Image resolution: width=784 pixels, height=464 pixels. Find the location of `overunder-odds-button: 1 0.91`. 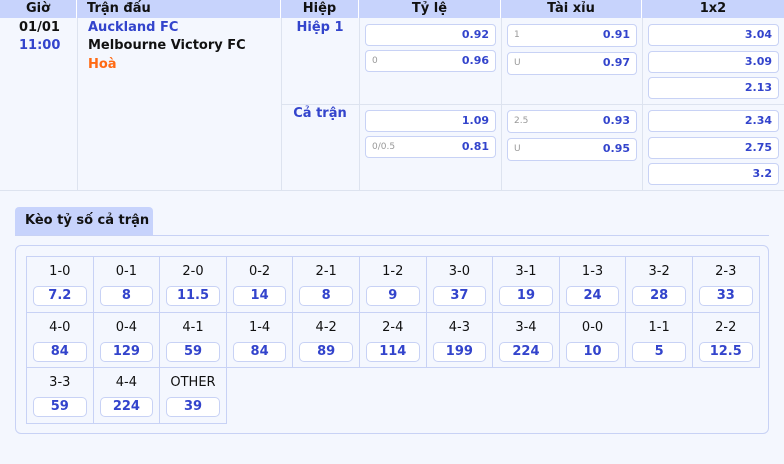

overunder-odds-button: 1 0.91 is located at coordinates (572, 35).